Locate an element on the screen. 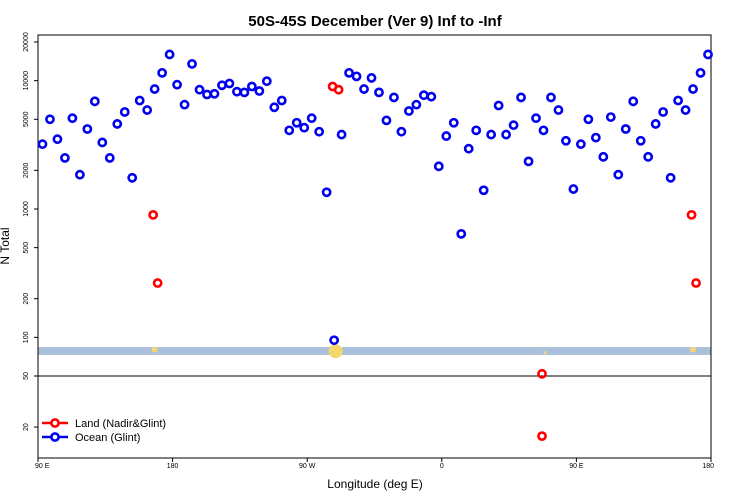 The height and width of the screenshot is (500, 750). x-axis-label: Longitude (deg E) is located at coordinates (374, 484).